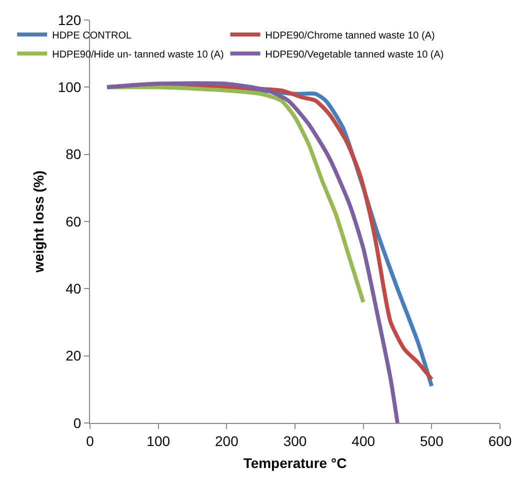 This screenshot has height=481, width=531. Describe the element at coordinates (70, 20) in the screenshot. I see `y-tick-label: 120` at that location.